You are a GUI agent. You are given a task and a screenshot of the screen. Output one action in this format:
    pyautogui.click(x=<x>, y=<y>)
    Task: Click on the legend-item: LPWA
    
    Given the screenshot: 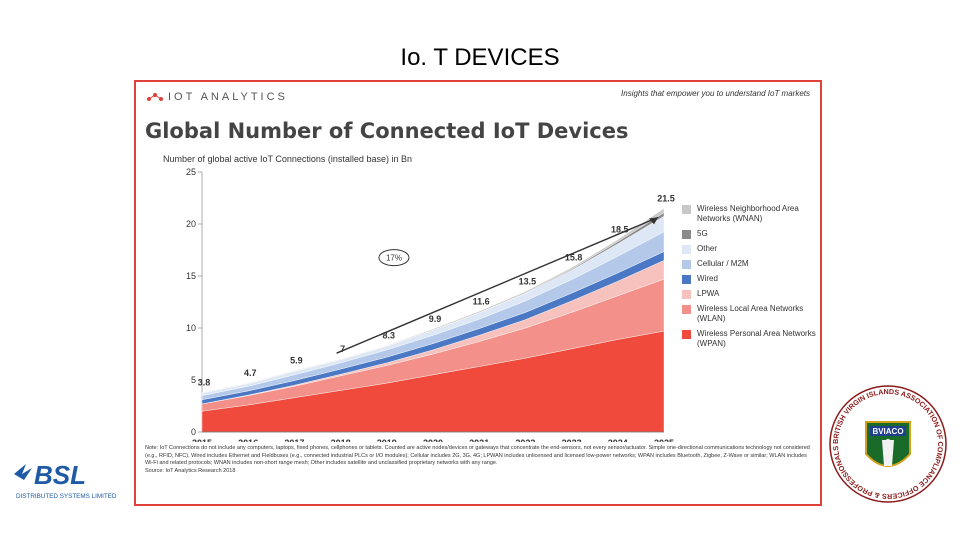 What is the action you would take?
    pyautogui.click(x=749, y=294)
    